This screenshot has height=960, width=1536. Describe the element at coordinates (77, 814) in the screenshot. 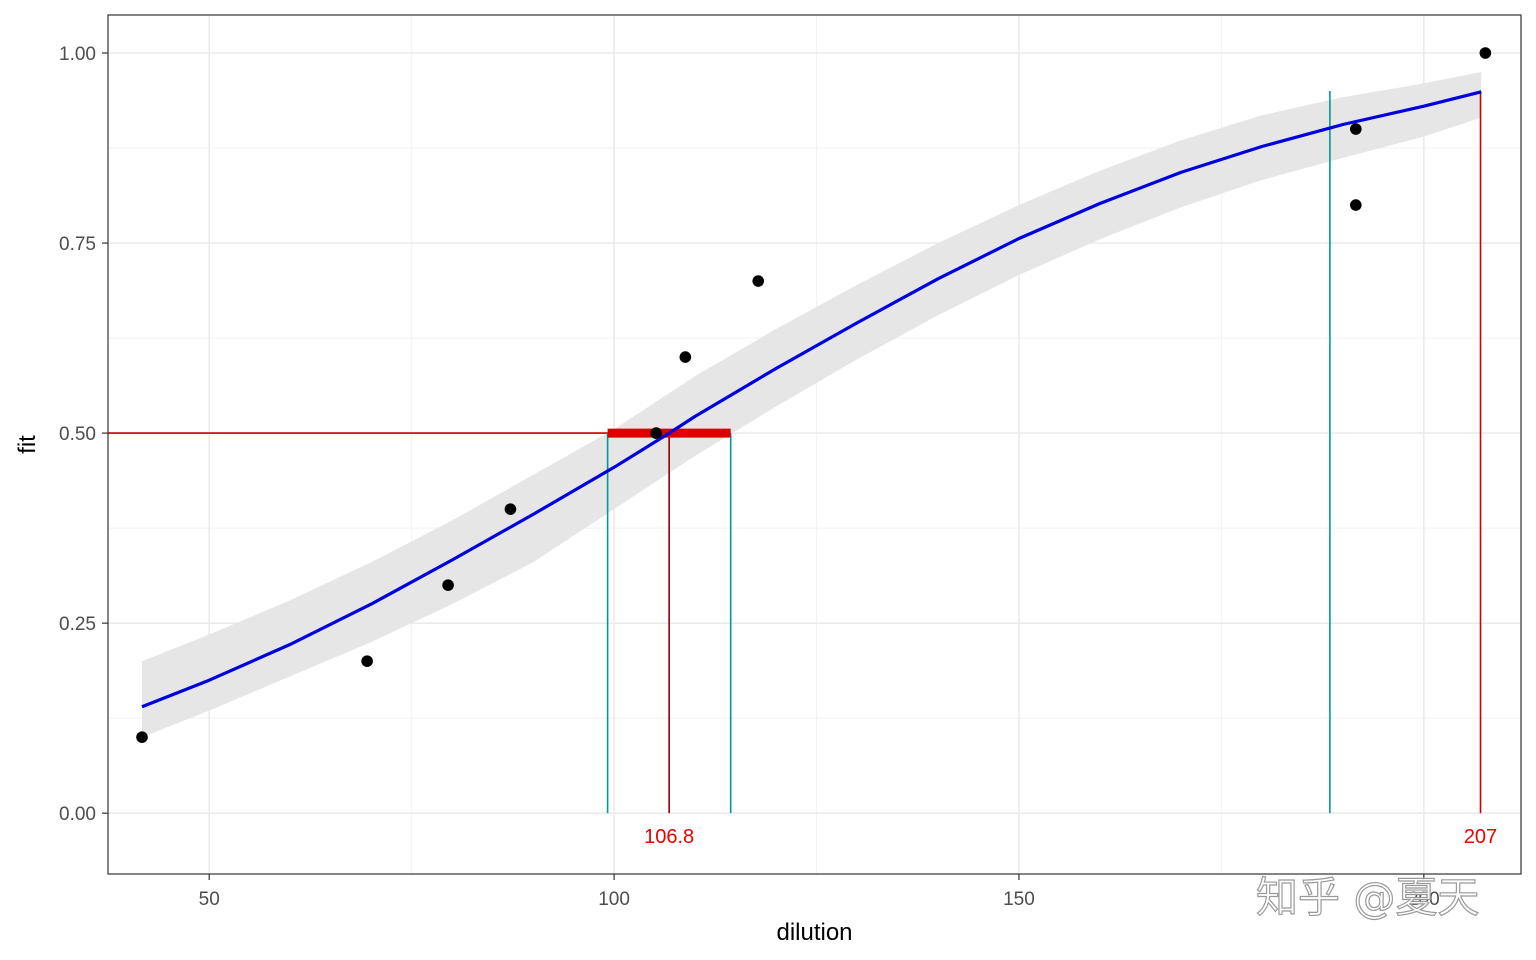

I see `y-tick-label: 0.00` at that location.